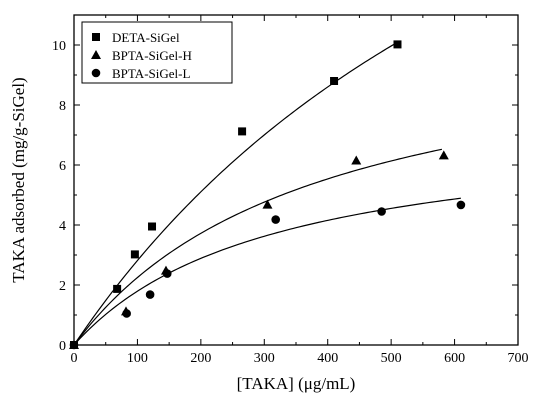 The height and width of the screenshot is (397, 534). I want to click on x-tick-label: 700, so click(518, 358).